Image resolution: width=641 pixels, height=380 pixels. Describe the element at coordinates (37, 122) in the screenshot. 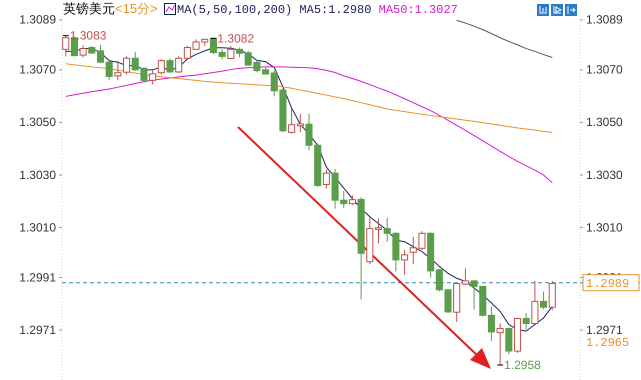

I see `y-tick-label: 1.3050` at that location.